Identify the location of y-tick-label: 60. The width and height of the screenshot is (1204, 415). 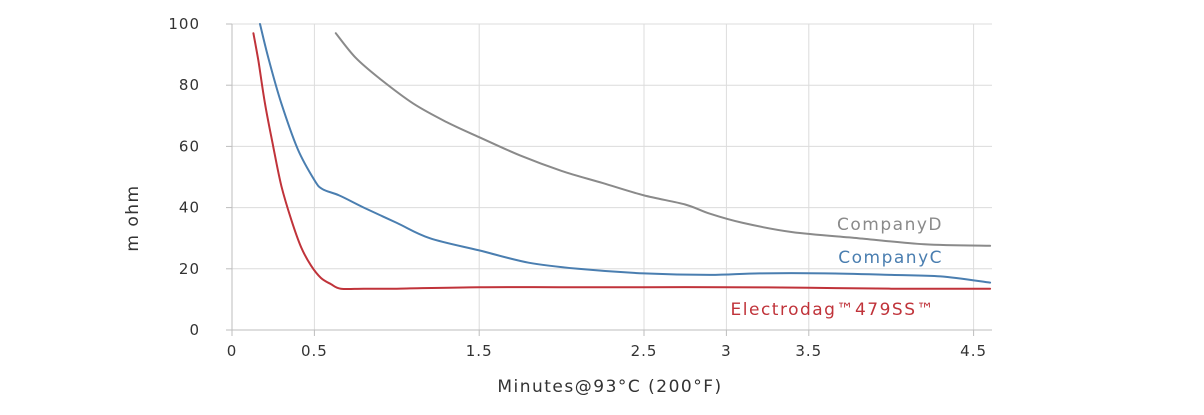
(189, 146).